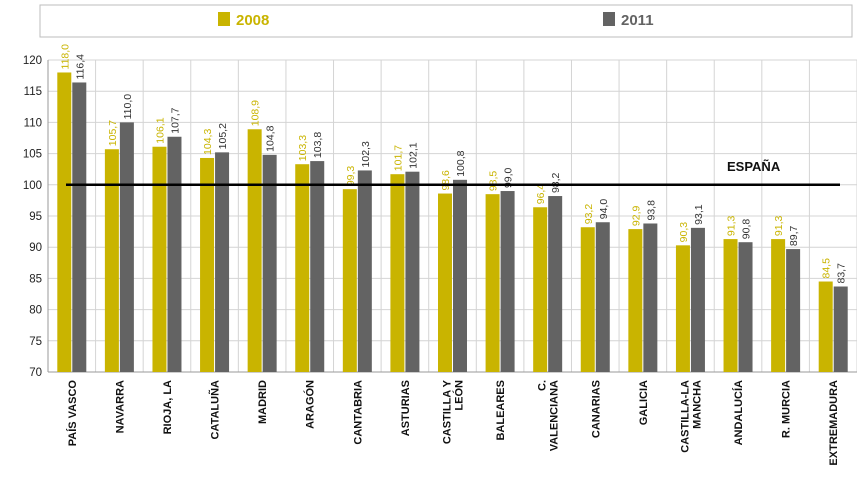  What do you see at coordinates (35, 373) in the screenshot?
I see `y-tick-label: 70` at bounding box center [35, 373].